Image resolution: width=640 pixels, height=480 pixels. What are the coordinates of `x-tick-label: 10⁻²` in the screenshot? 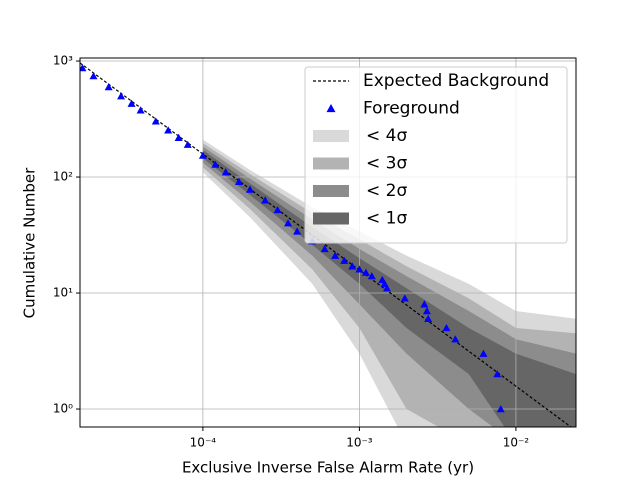 It's located at (516, 443).